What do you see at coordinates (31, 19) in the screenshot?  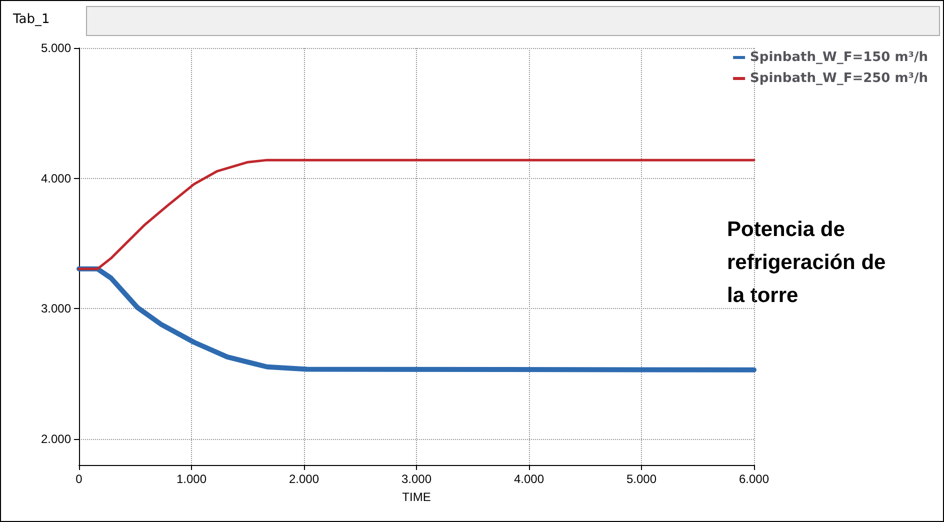 I see `text: Tab_1` at bounding box center [31, 19].